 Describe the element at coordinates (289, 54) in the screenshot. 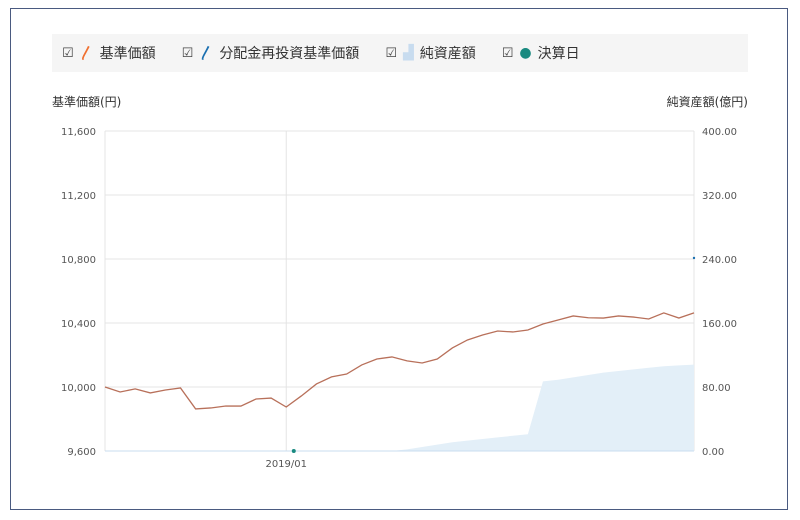

I see `legend-label: 分配金再投資基準価額` at that location.